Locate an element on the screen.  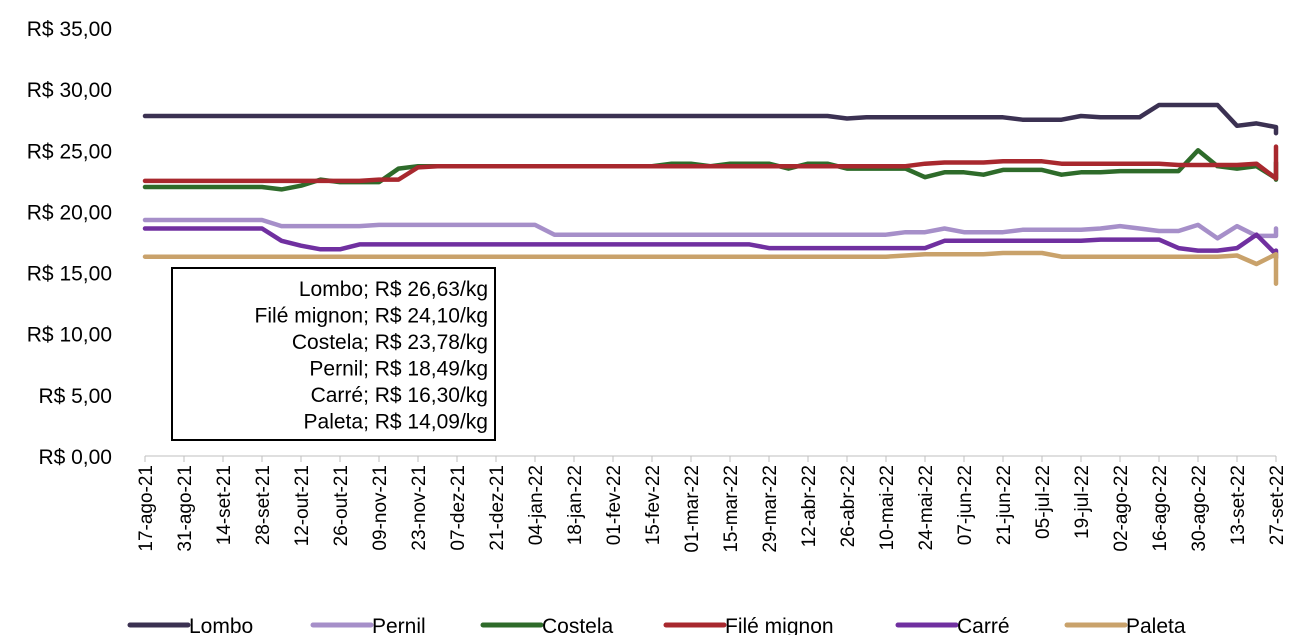
x-tick-label: 26-abr-22 is located at coordinates (848, 506).